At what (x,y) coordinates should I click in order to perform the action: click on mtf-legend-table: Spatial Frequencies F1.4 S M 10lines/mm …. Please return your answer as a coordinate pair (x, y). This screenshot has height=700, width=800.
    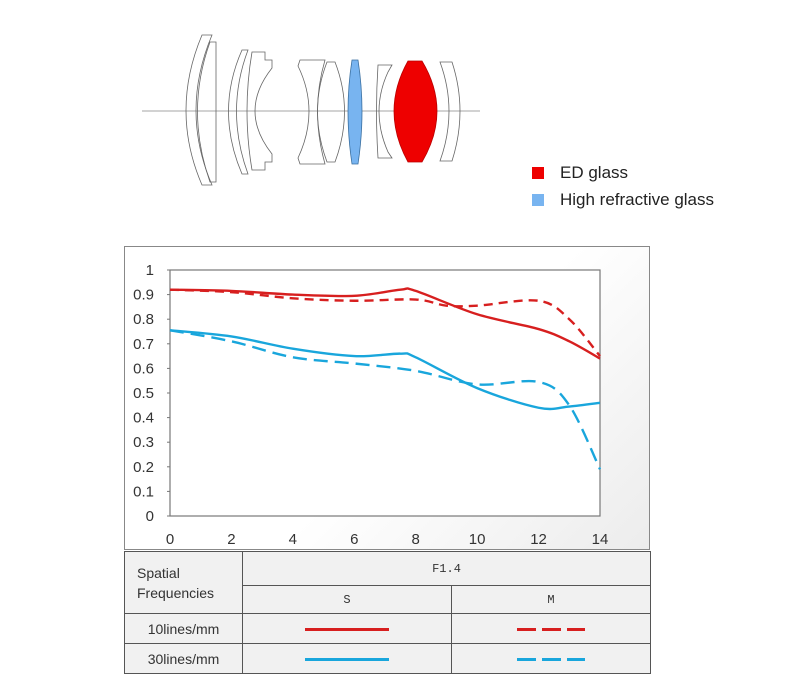
    Looking at the image, I should click on (387, 612).